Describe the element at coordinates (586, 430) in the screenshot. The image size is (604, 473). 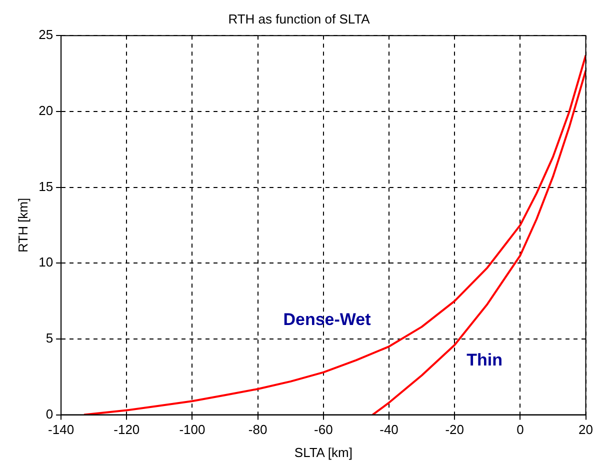
I see `x-tick-label: 20` at that location.